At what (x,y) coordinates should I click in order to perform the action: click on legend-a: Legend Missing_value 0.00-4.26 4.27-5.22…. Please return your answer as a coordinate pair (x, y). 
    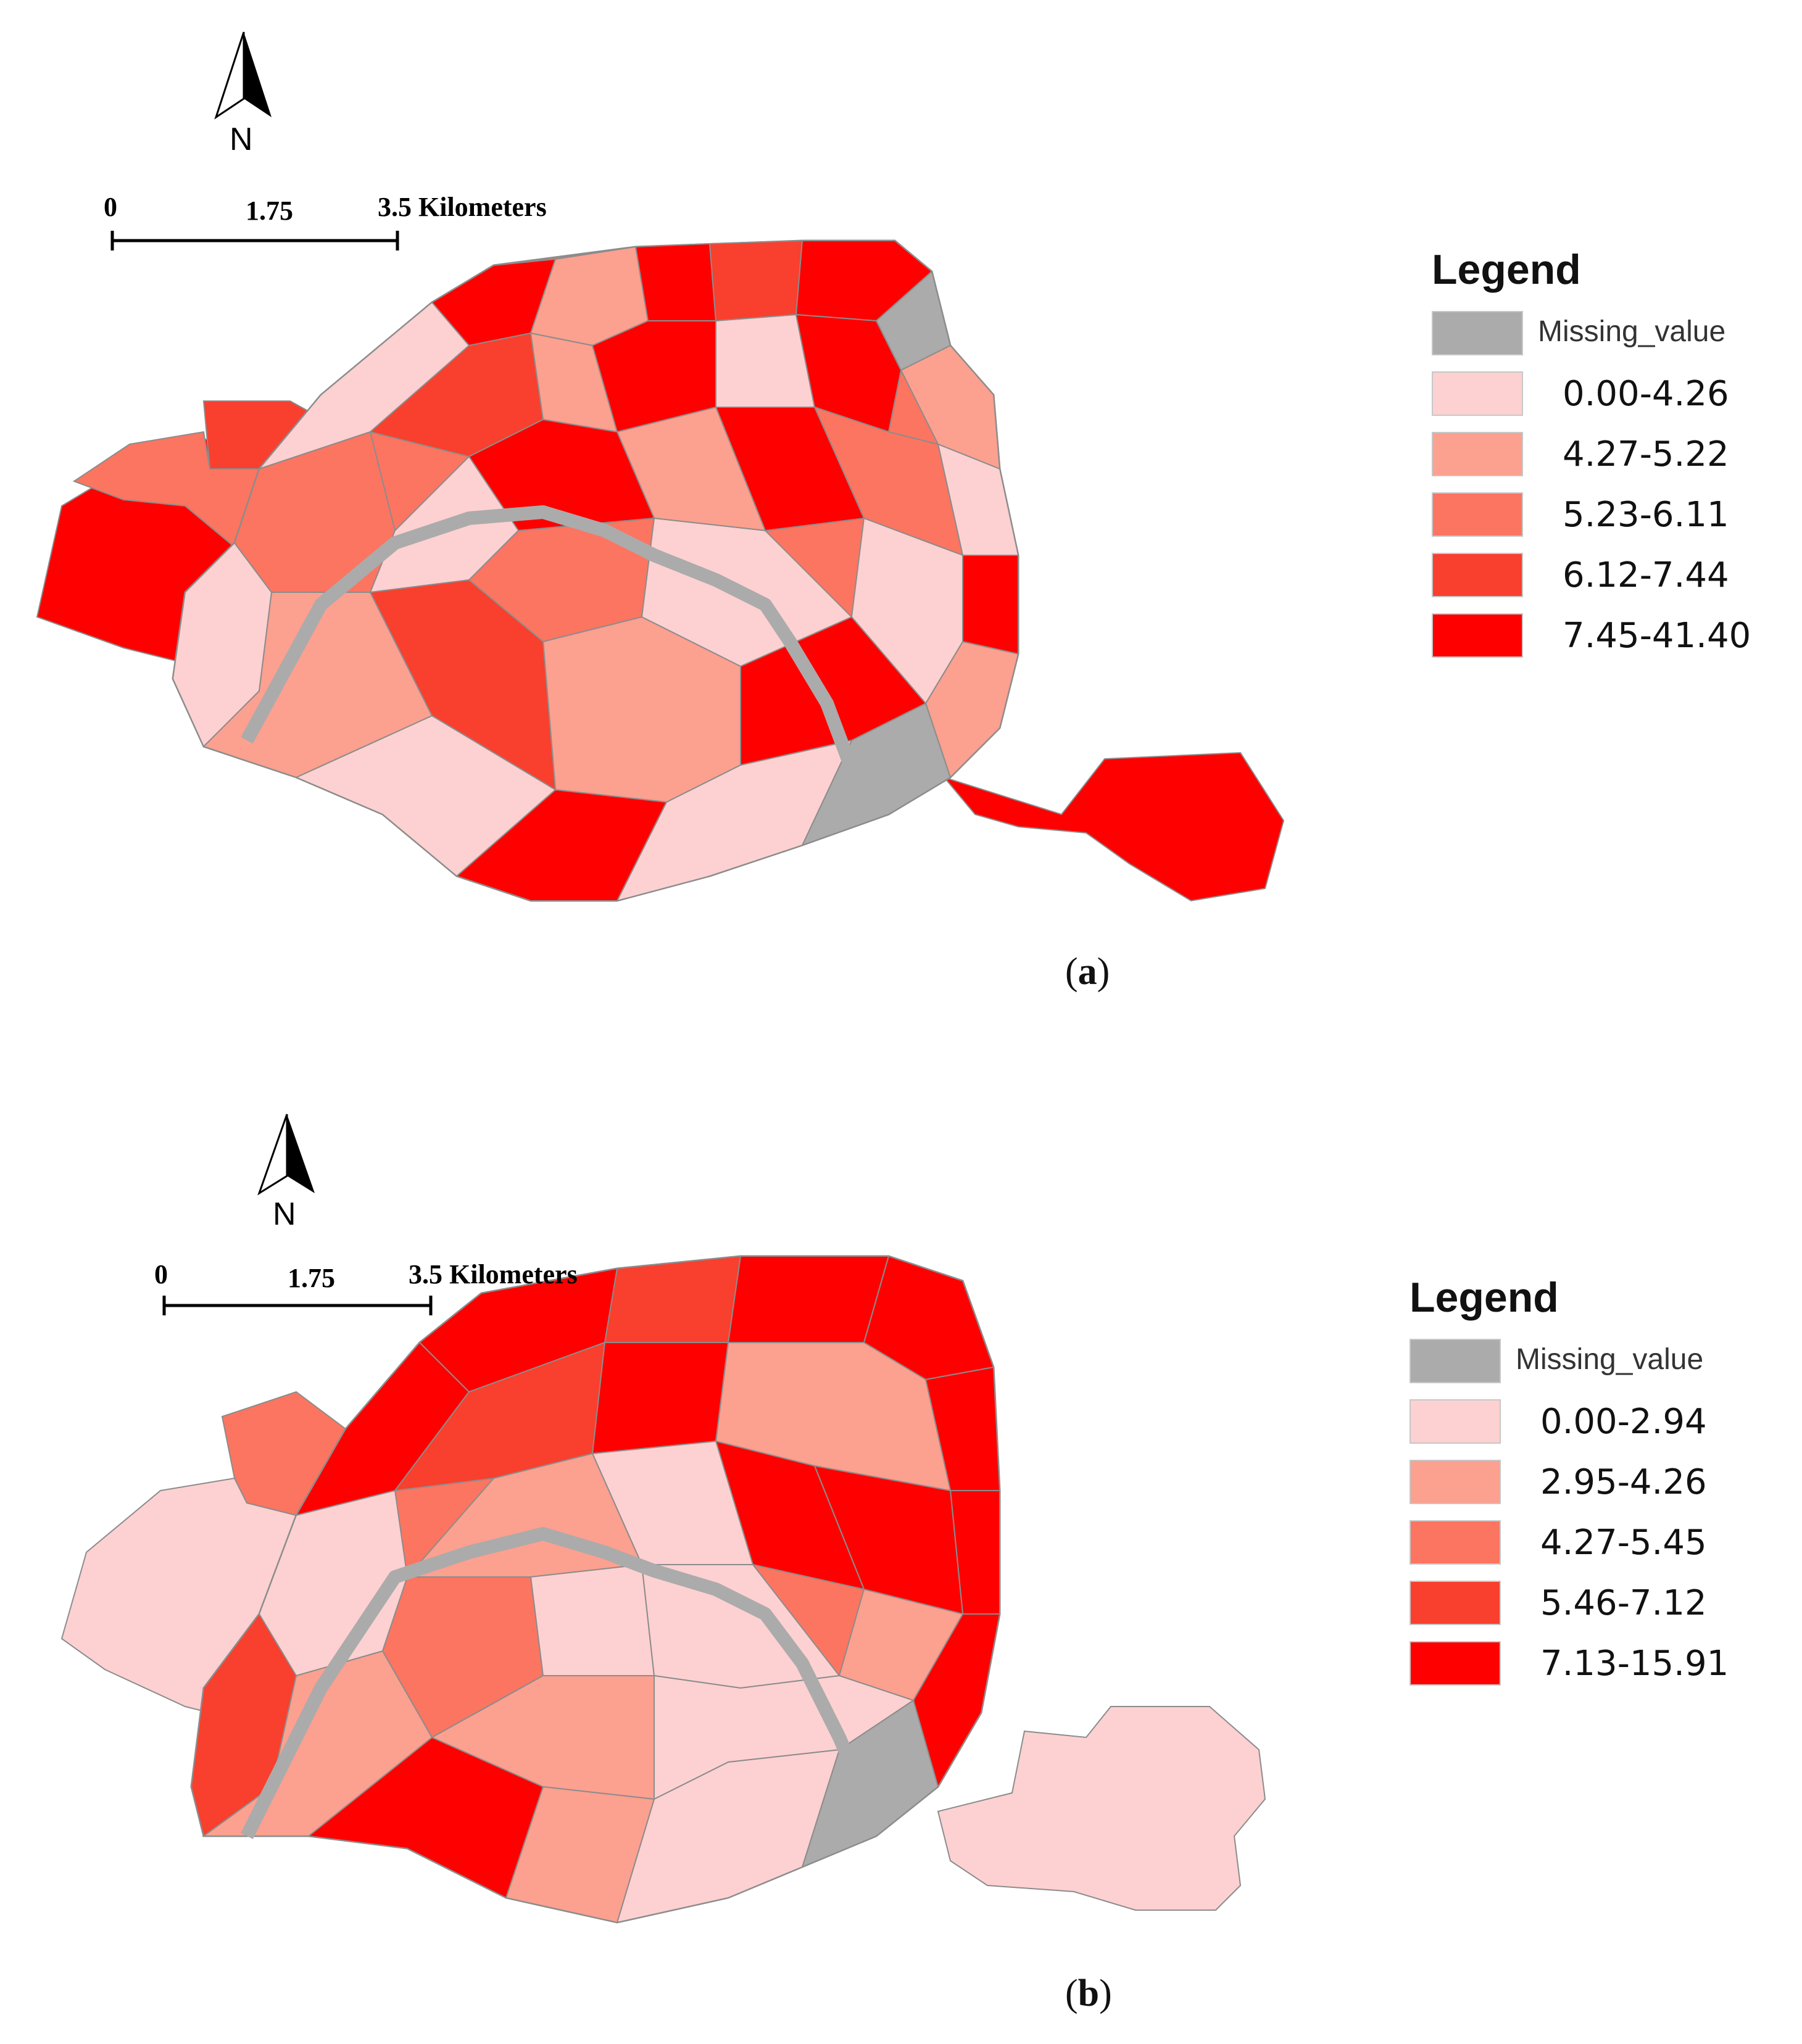
    Looking at the image, I should click on (1592, 460).